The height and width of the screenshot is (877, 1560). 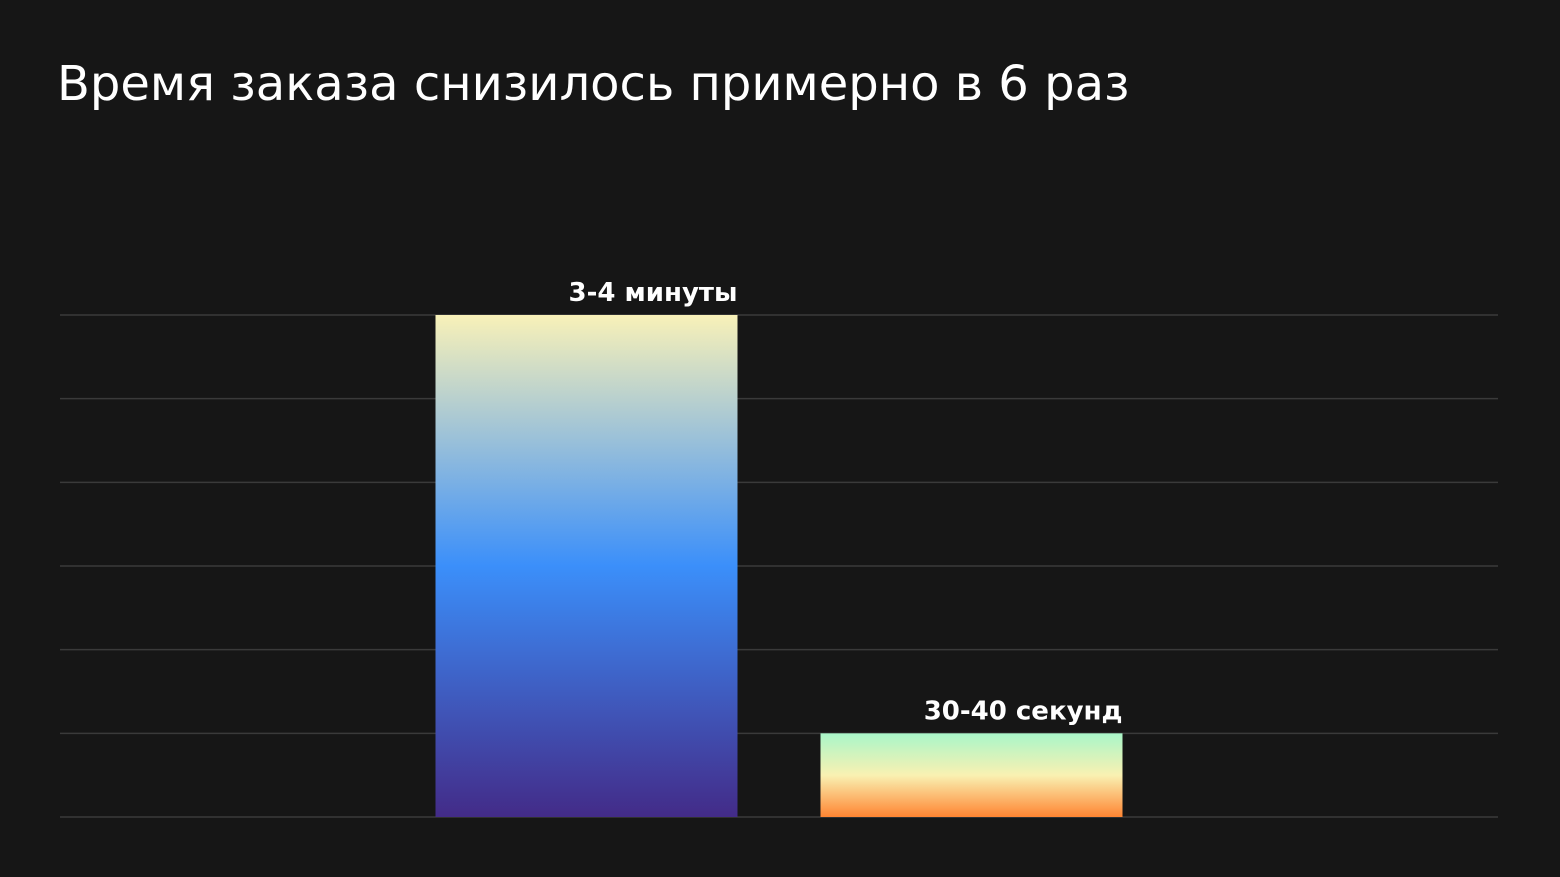 What do you see at coordinates (653, 293) in the screenshot?
I see `value-label: 3-4 минуты` at bounding box center [653, 293].